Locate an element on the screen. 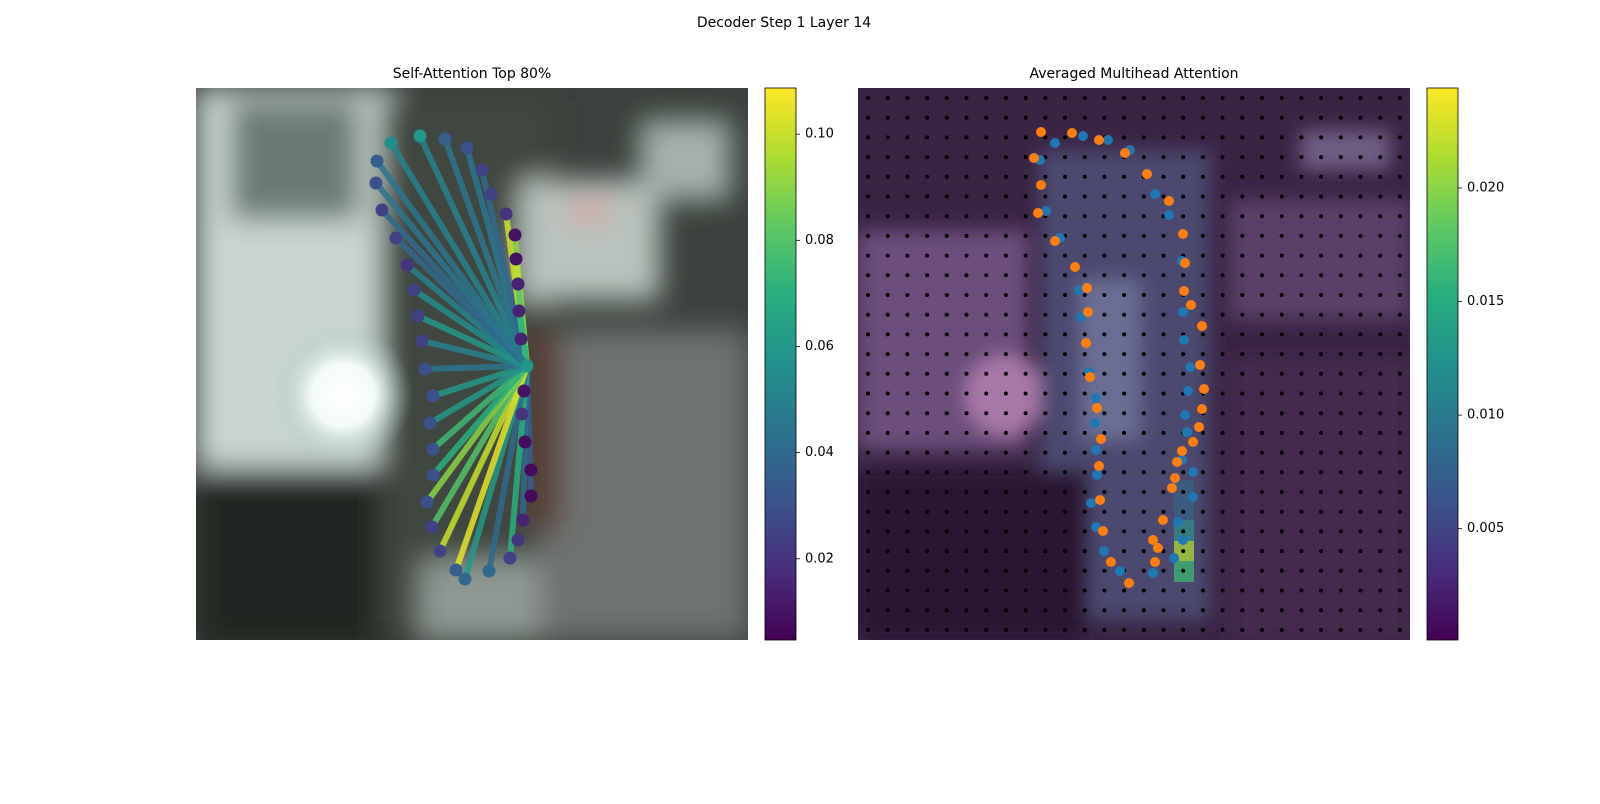 The height and width of the screenshot is (804, 1600). colorbar-tick-label: 0.08 is located at coordinates (819, 240).